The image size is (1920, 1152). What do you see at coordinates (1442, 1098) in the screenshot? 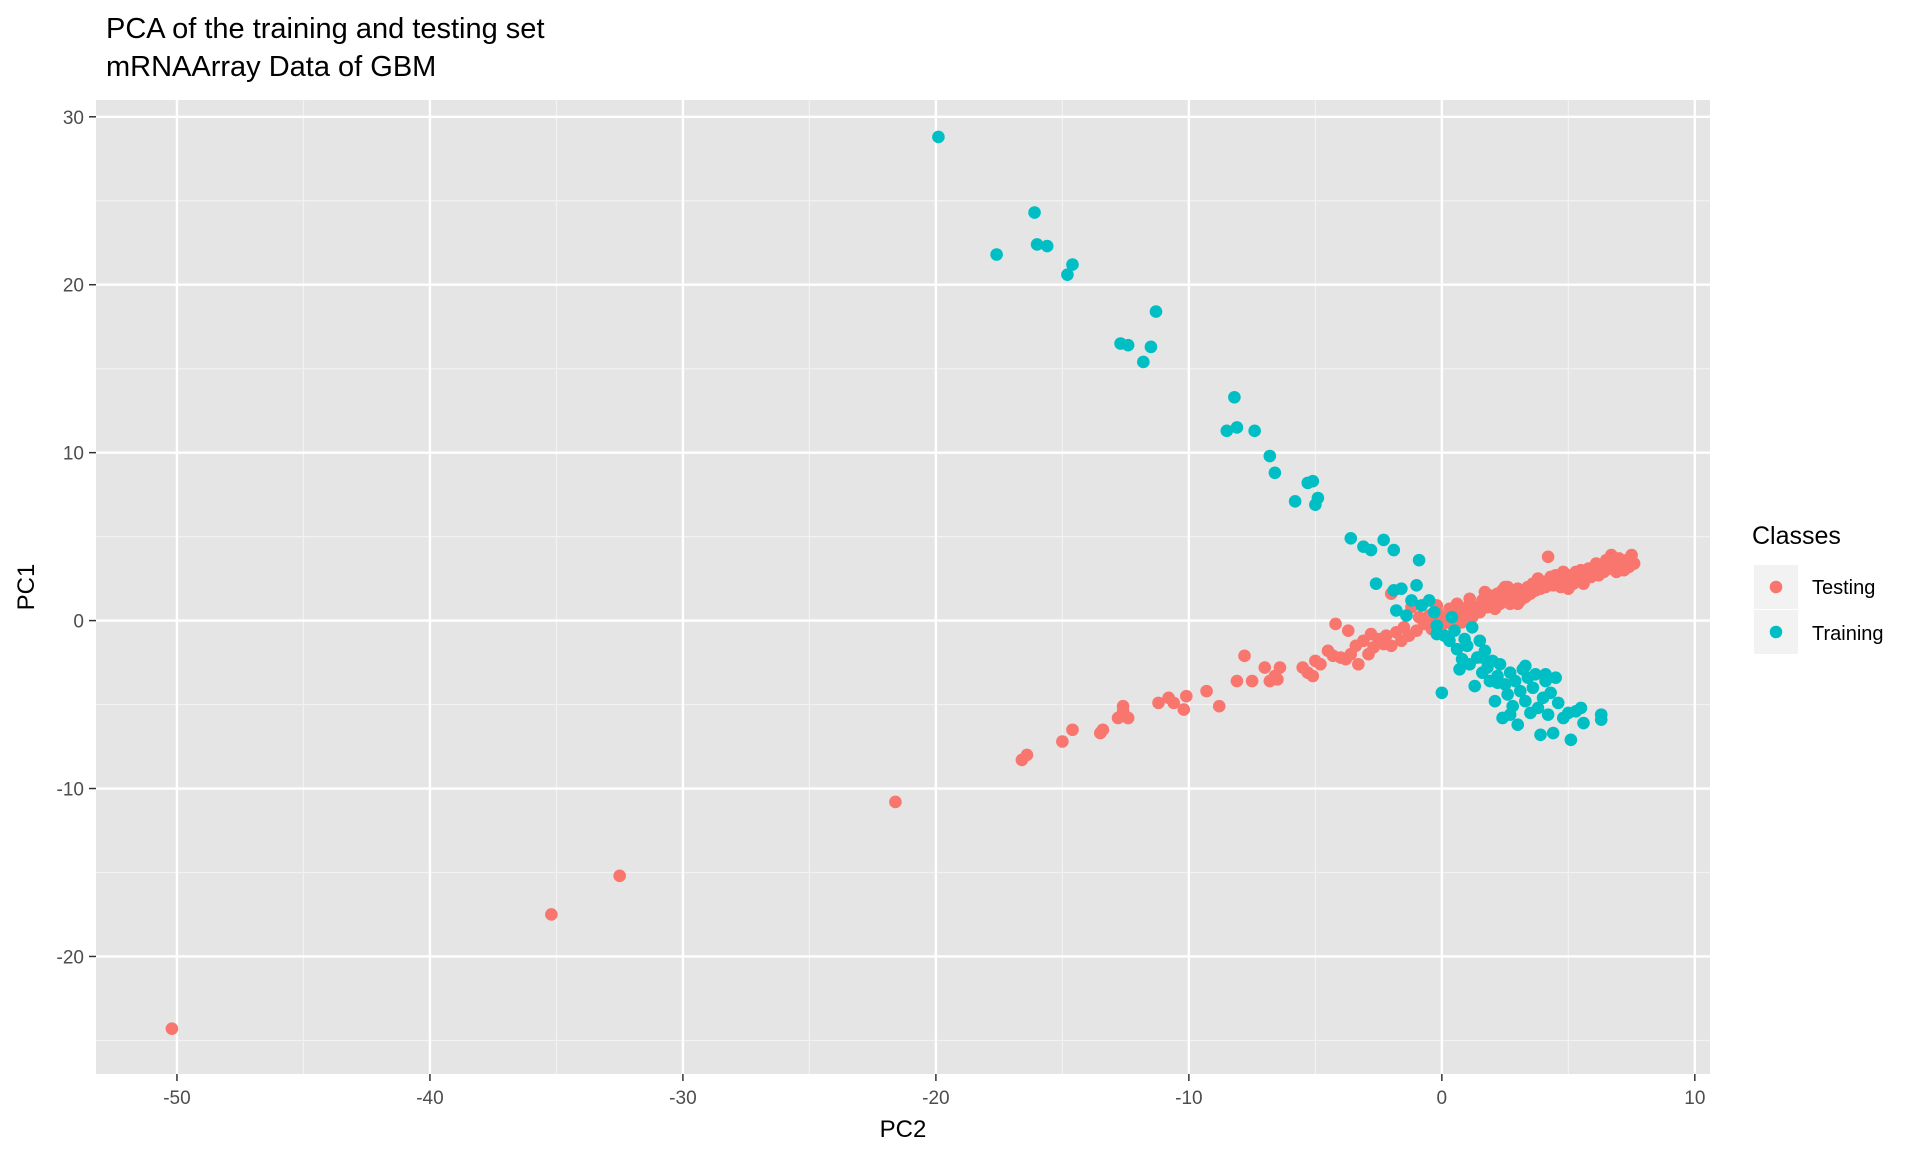
I see `x-tick-label: 0` at bounding box center [1442, 1098].